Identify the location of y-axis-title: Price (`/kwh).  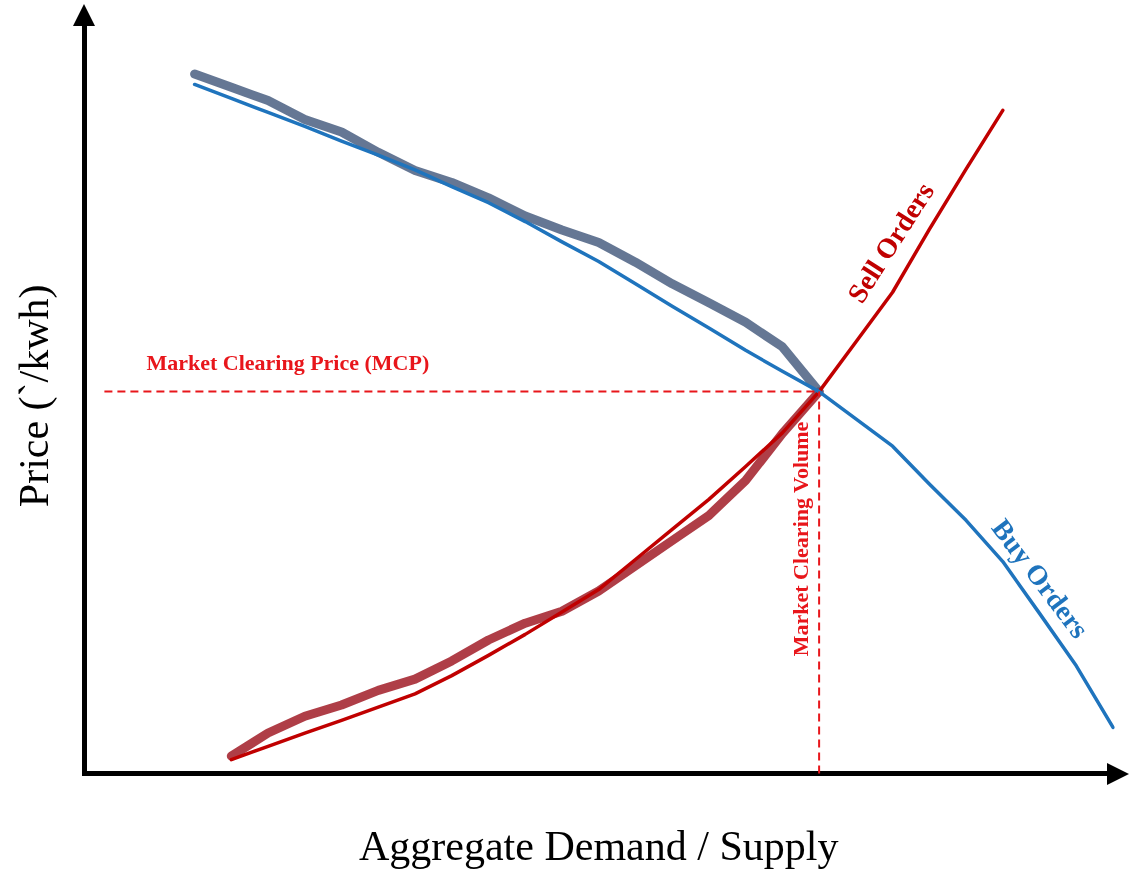
(35, 396).